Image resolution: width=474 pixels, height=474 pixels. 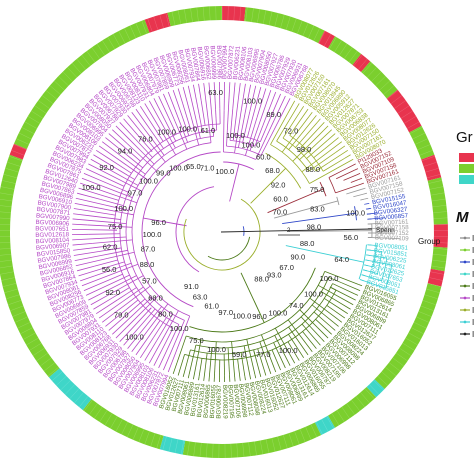 I want to click on scale-label: 2, so click(x=289, y=231).